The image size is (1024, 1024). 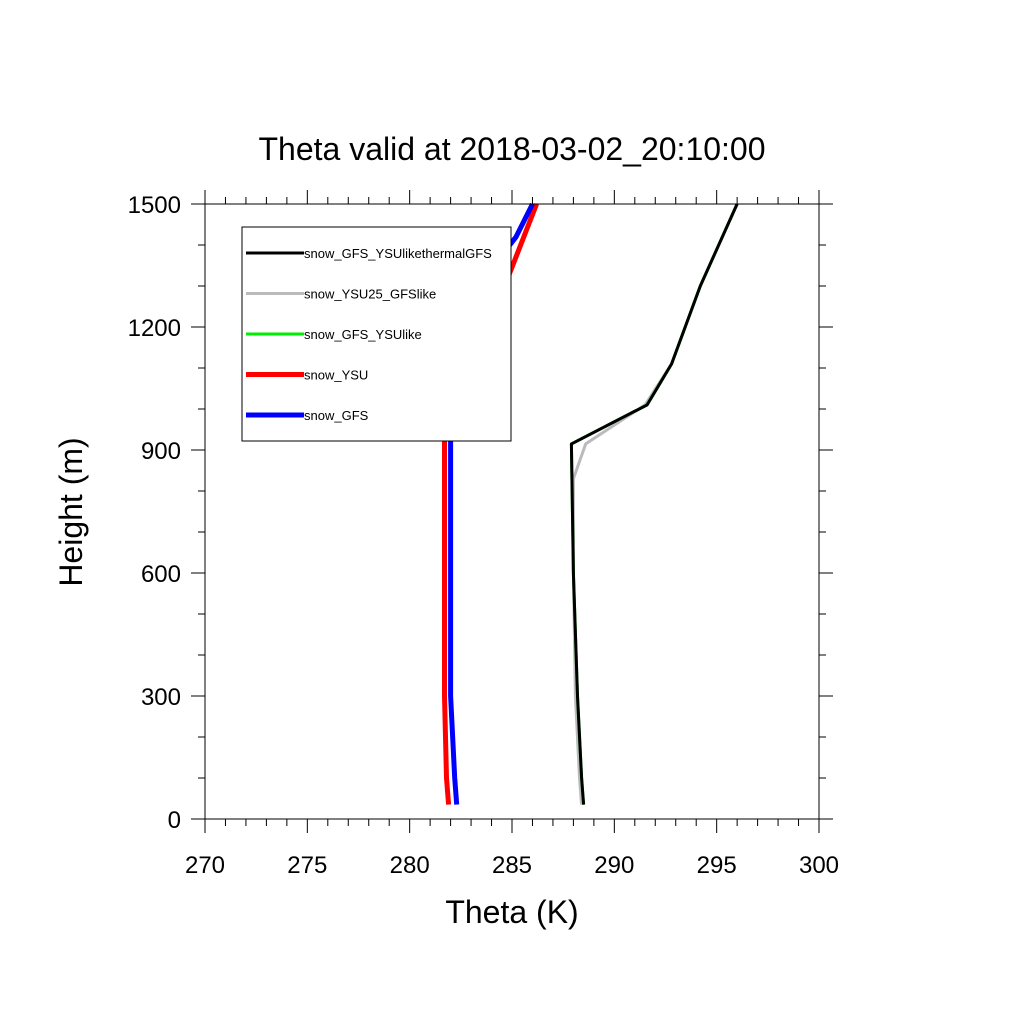 What do you see at coordinates (512, 865) in the screenshot?
I see `x-tick-label: 285` at bounding box center [512, 865].